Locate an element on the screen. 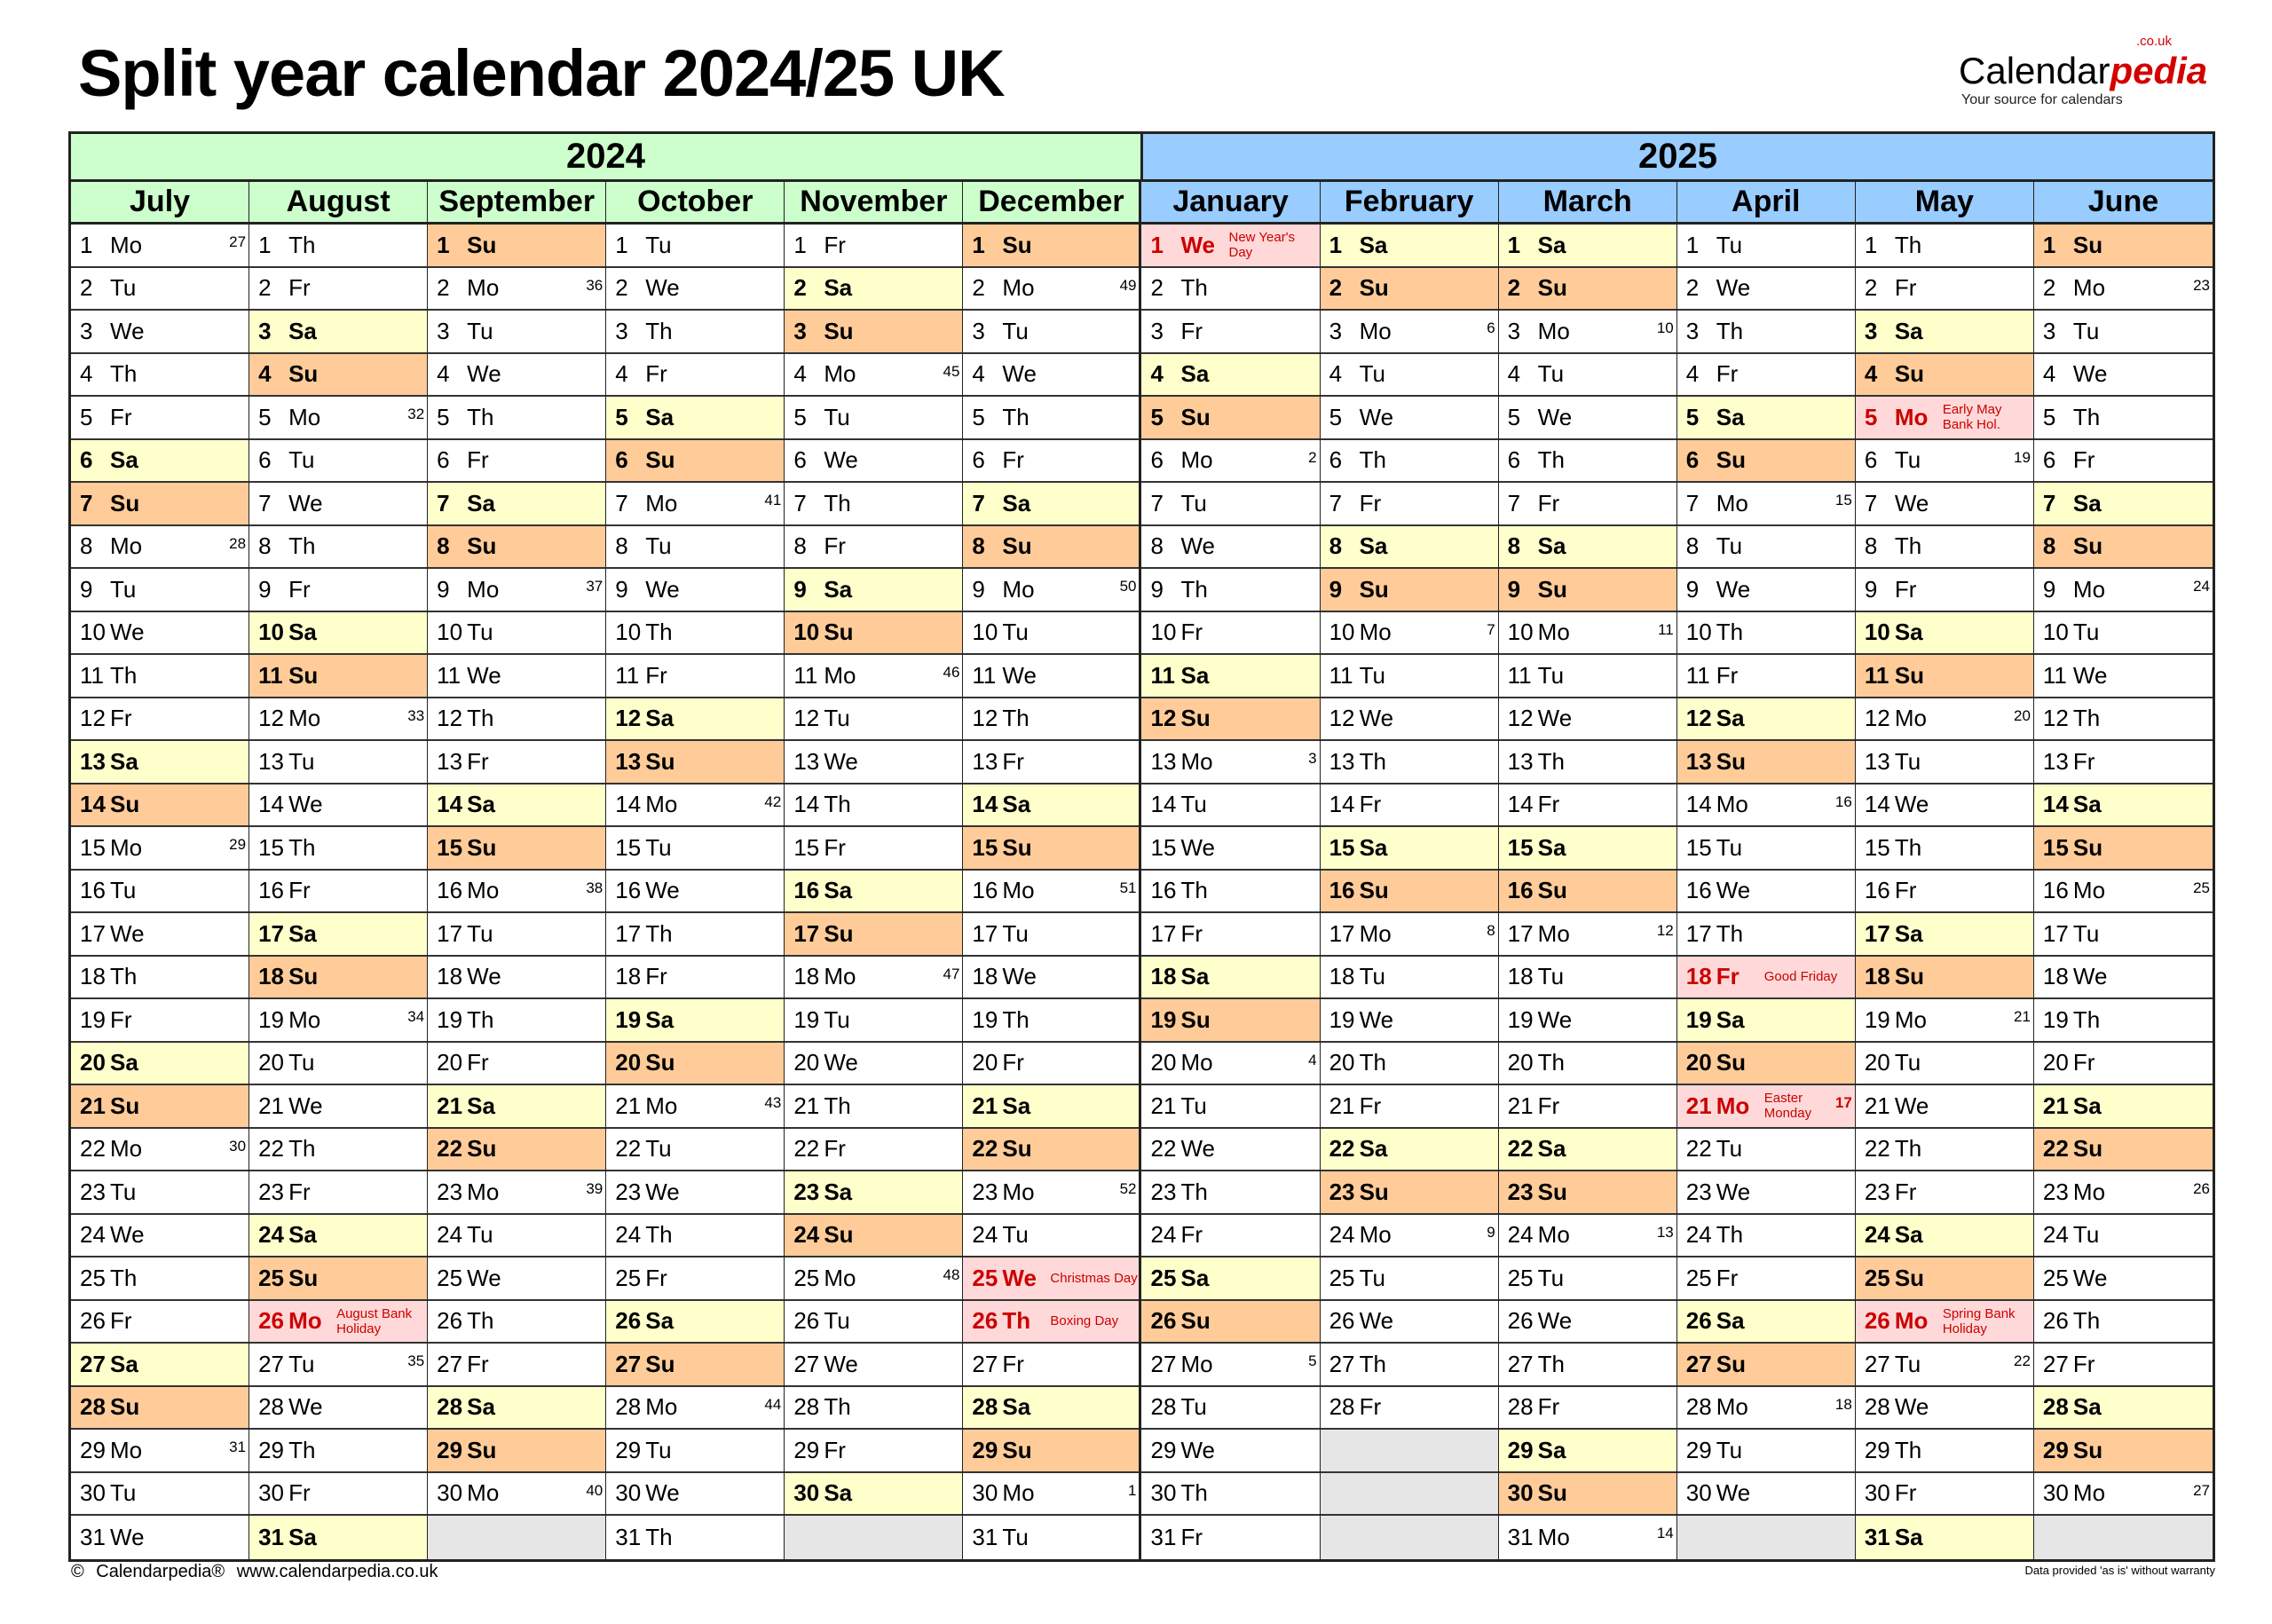  day-cell: 28 Sa is located at coordinates (517, 1408).